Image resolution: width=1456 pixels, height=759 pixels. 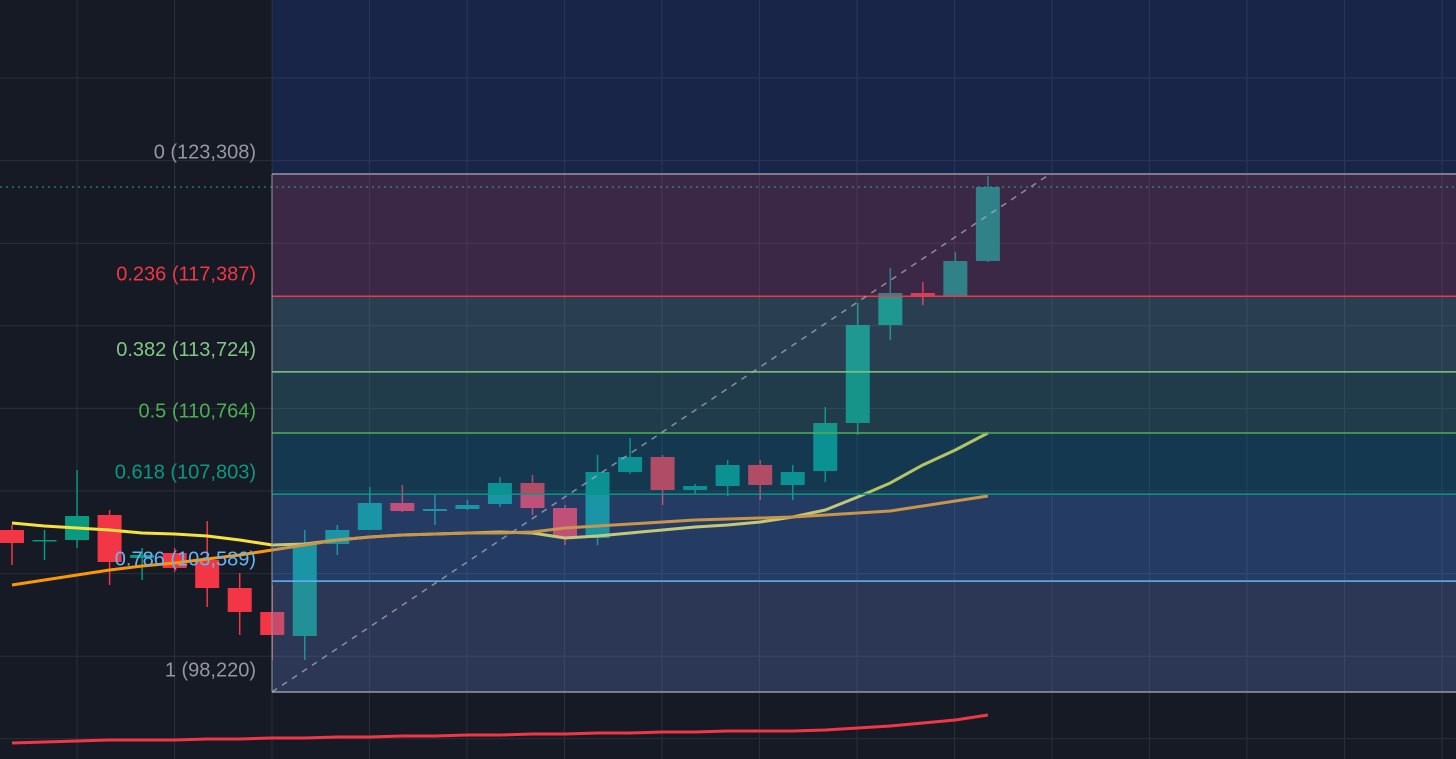 I want to click on fib-level-label: 0 (123,308), so click(x=205, y=152).